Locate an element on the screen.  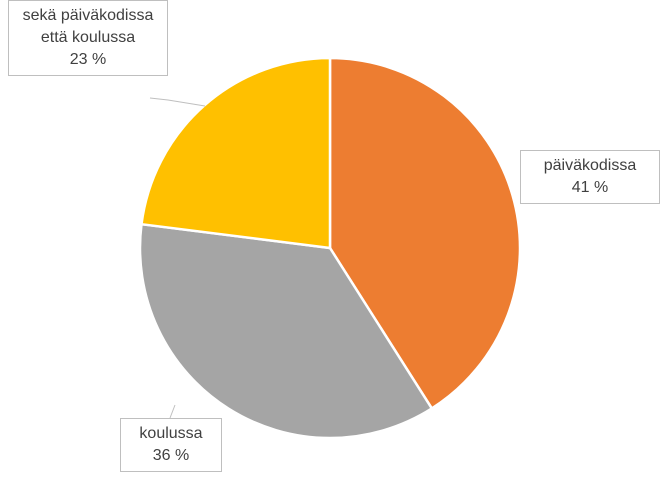
category-label: sekä päiväkodissa että koulussa is located at coordinates (88, 26).